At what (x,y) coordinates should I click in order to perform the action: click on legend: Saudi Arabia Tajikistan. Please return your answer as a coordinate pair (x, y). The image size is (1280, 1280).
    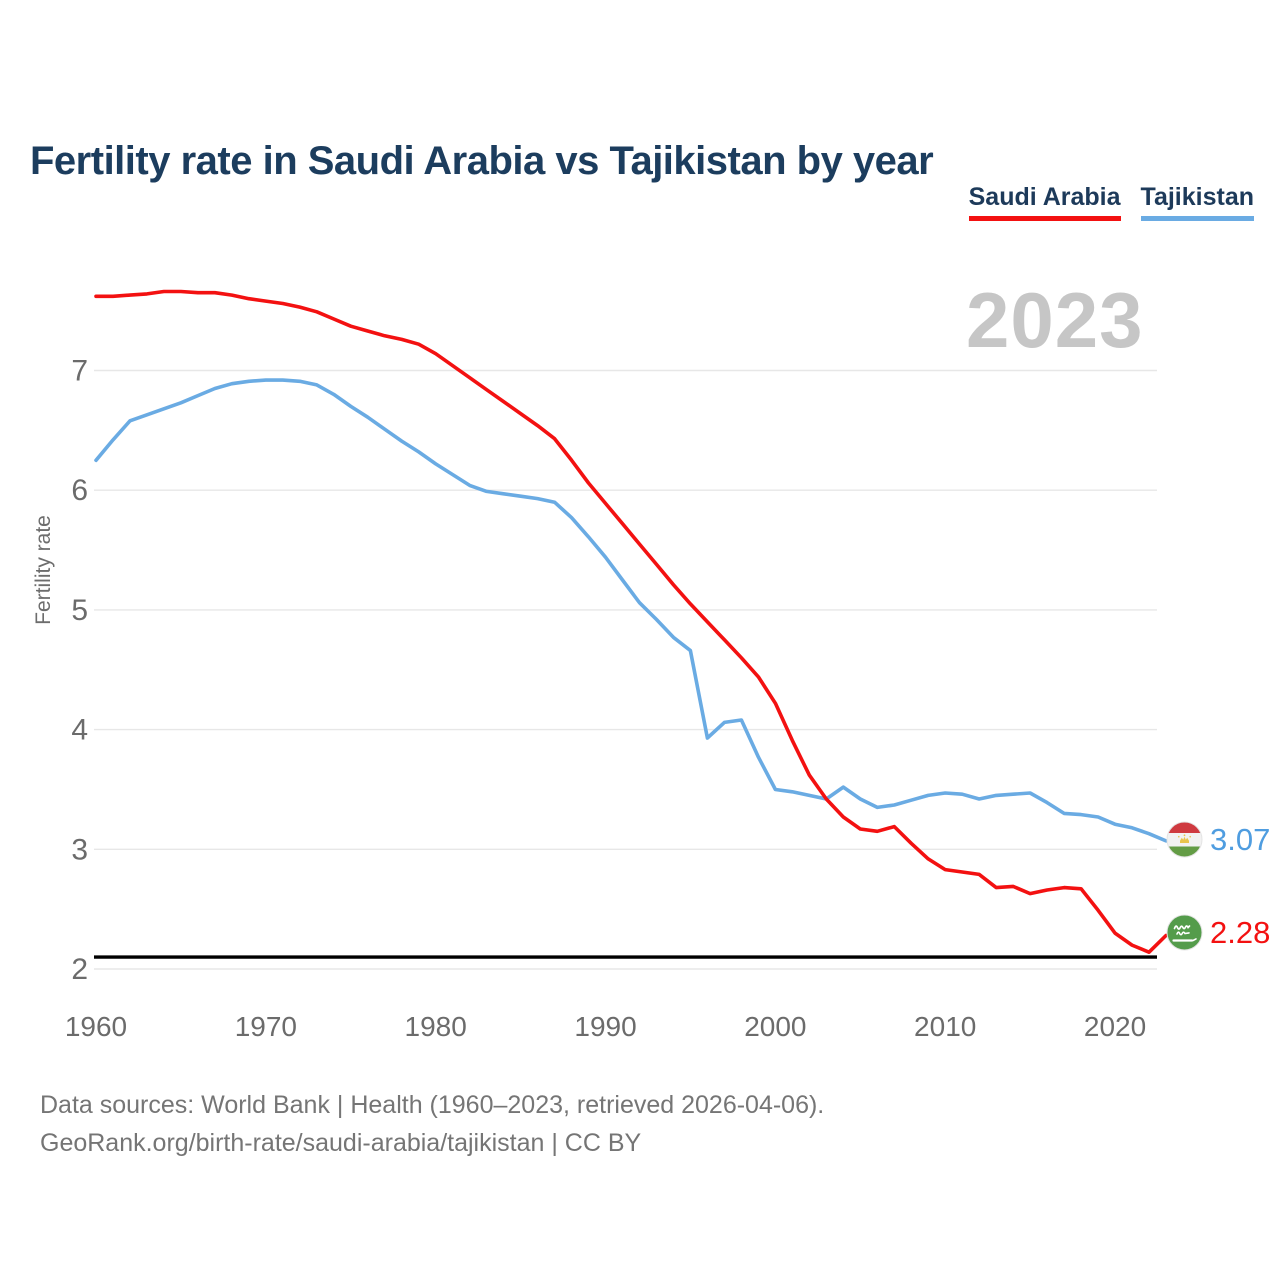
    Looking at the image, I should click on (1111, 202).